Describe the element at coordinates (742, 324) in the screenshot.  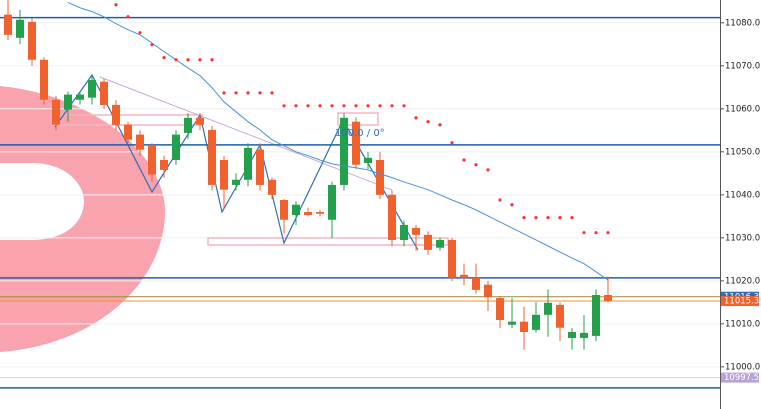
I see `y-tick-label: 11010.0` at that location.